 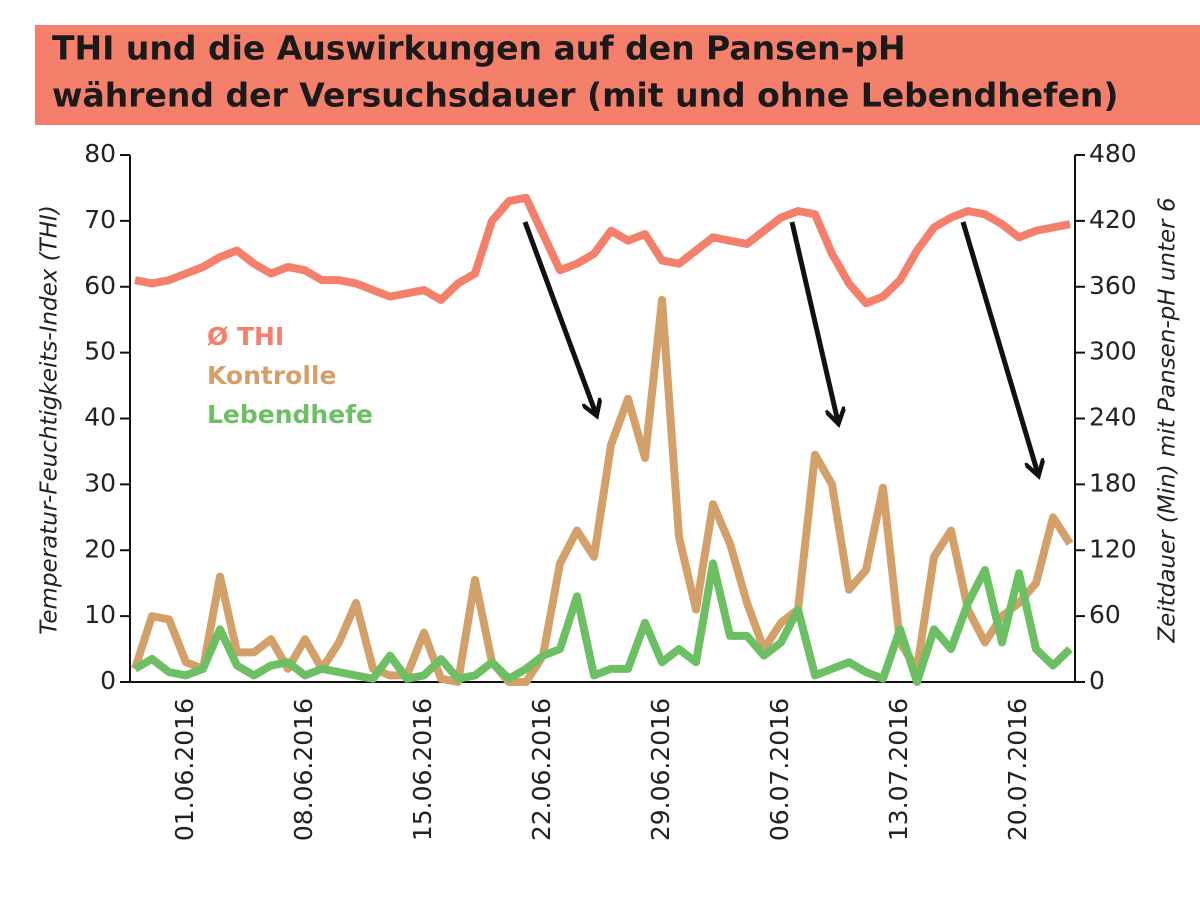 What do you see at coordinates (898, 769) in the screenshot?
I see `x-tick-label: 13.07.2016` at bounding box center [898, 769].